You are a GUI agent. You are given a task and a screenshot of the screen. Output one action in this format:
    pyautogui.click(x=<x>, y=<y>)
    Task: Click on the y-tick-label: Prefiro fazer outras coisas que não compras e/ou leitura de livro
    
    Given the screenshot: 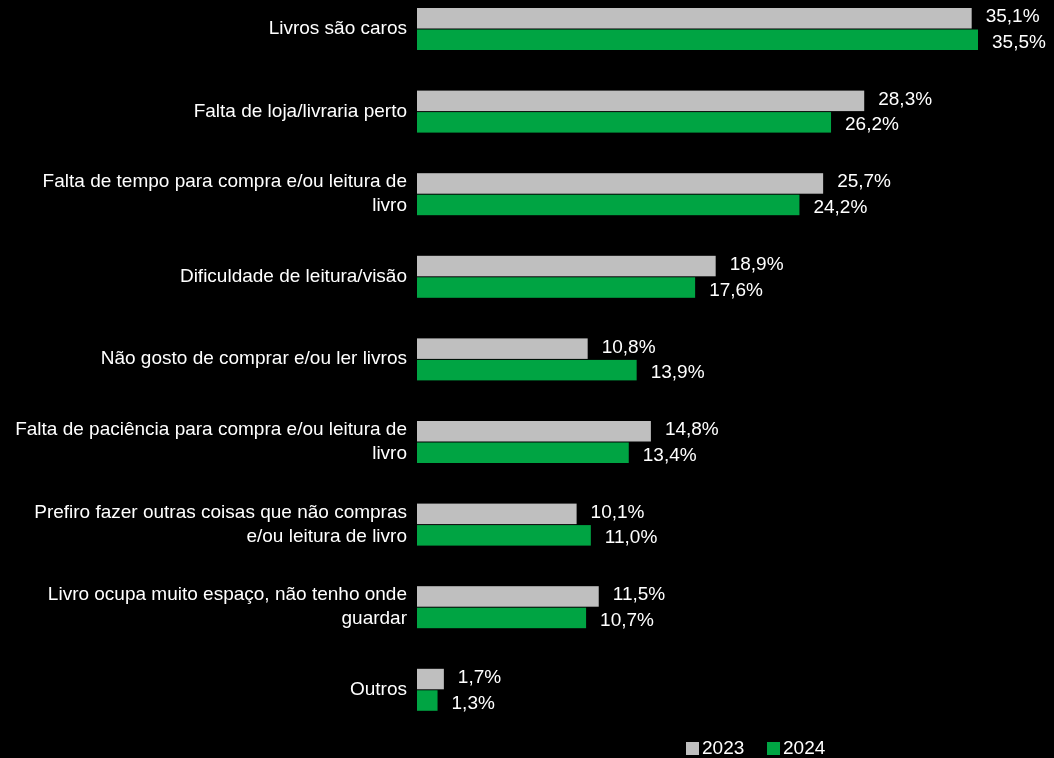 What is the action you would take?
    pyautogui.click(x=220, y=523)
    